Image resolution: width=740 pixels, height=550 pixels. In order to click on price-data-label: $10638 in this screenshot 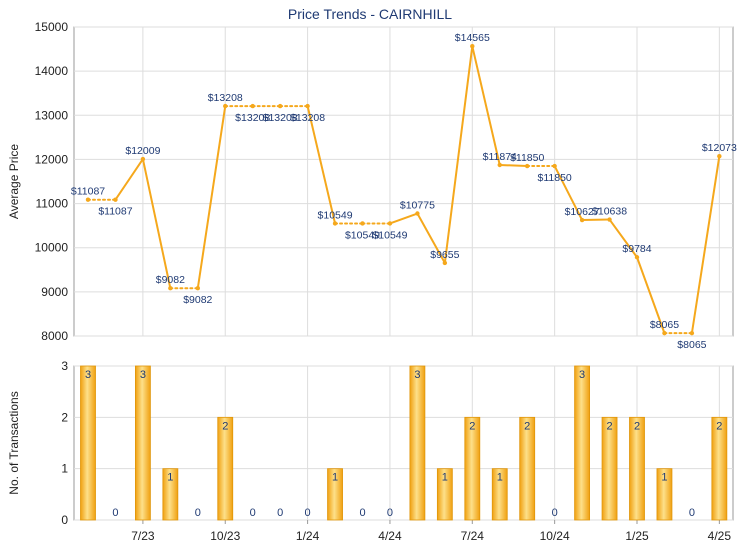, I will do `click(609, 212)`.